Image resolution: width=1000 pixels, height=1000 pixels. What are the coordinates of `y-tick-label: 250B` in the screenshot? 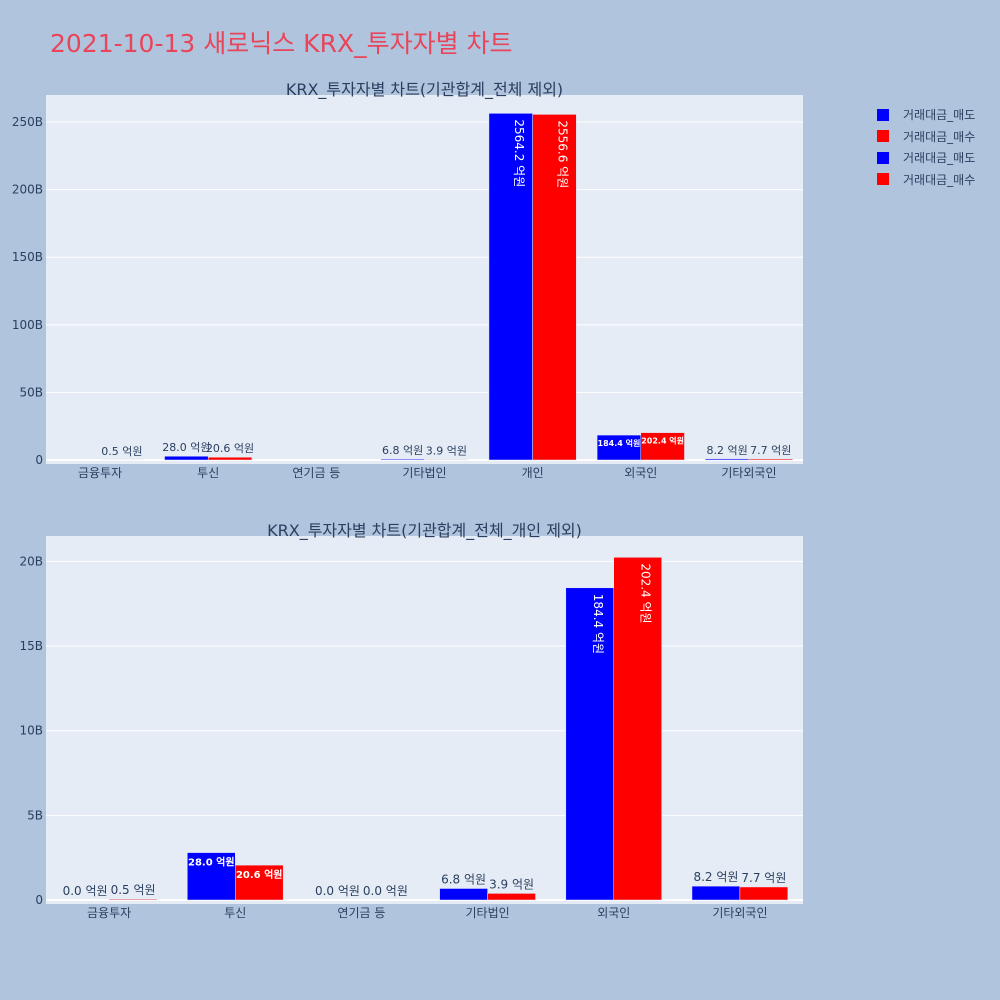 It's located at (27, 122).